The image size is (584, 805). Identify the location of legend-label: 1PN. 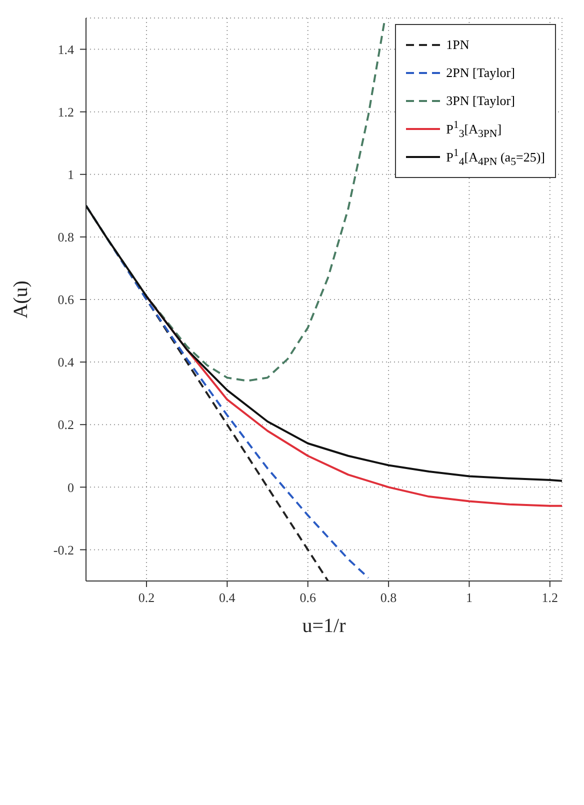
(458, 45).